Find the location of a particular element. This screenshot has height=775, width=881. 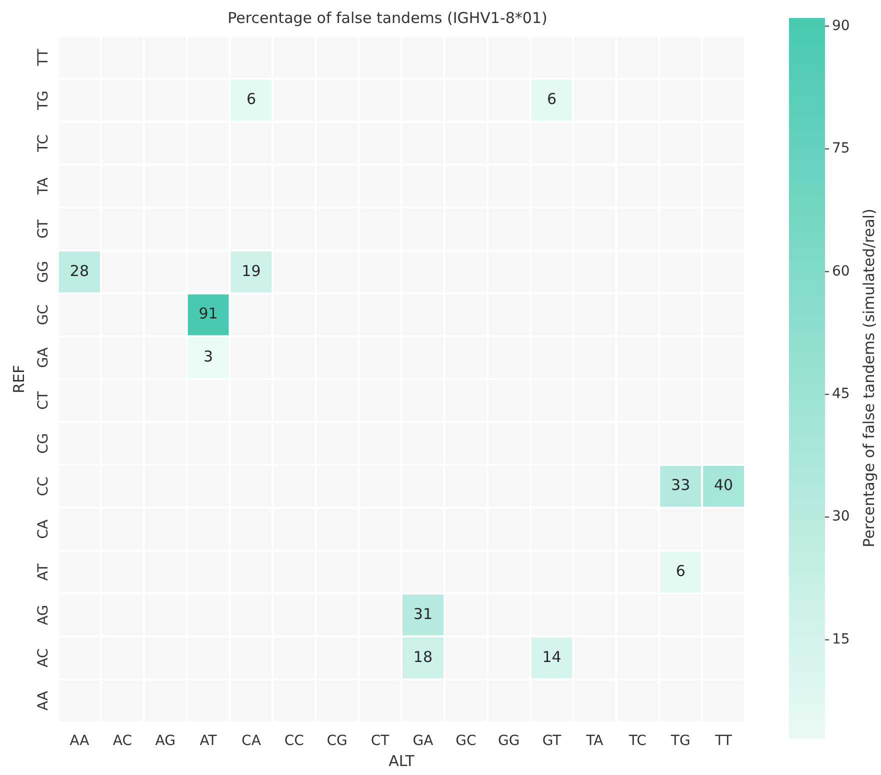

y-tick-label: AC is located at coordinates (44, 658).